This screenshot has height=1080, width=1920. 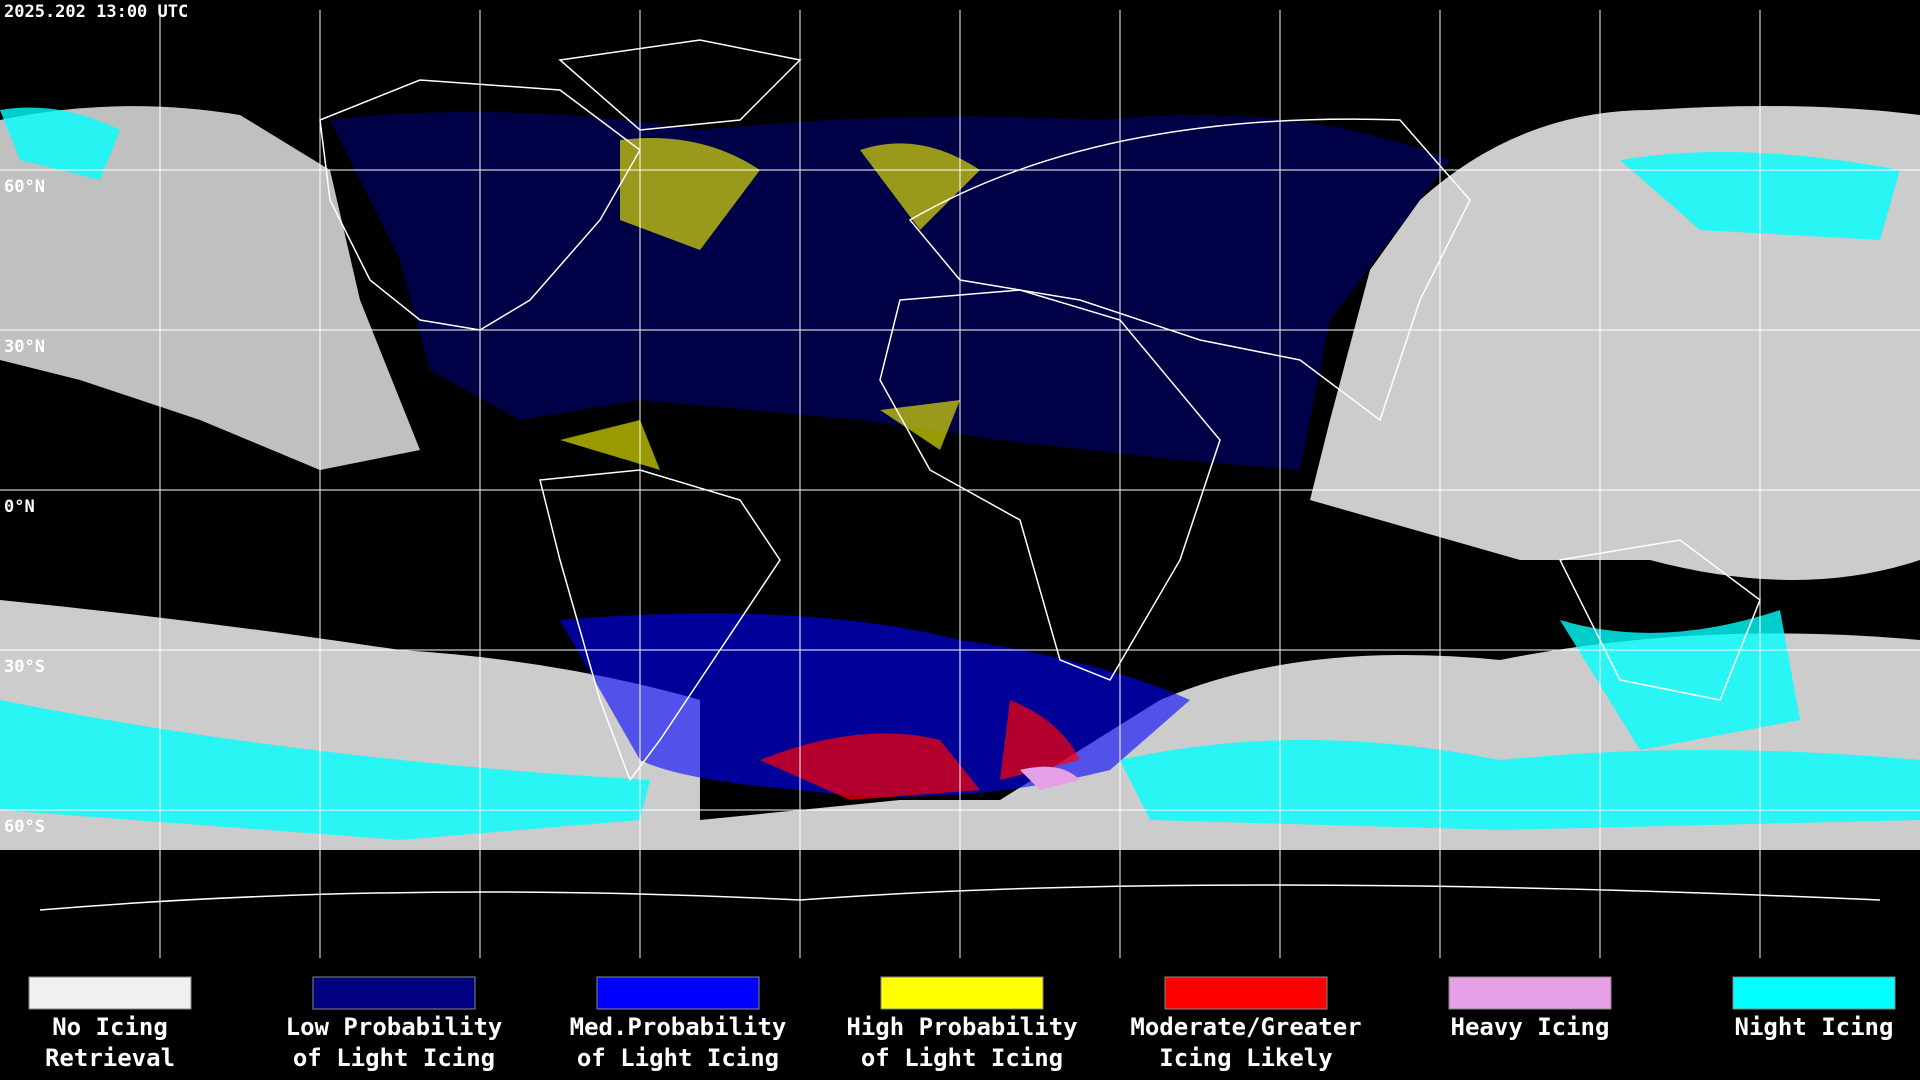 What do you see at coordinates (19, 507) in the screenshot?
I see `latitude-label: 0°N` at bounding box center [19, 507].